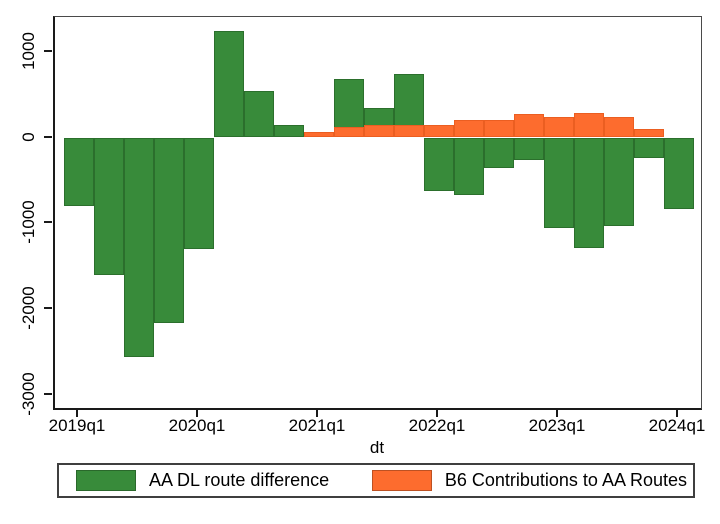  What do you see at coordinates (239, 480) in the screenshot?
I see `legend-label-green: AA DL route difference` at bounding box center [239, 480].